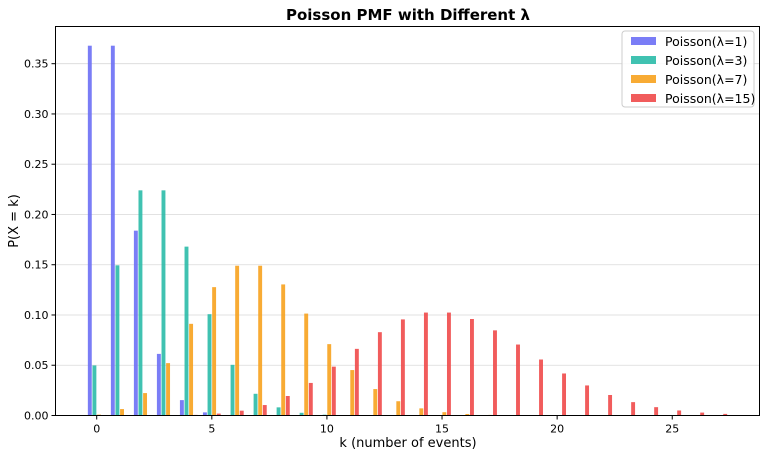 This screenshot has width=768, height=462. What do you see at coordinates (327, 429) in the screenshot?
I see `x-tick-label: 10` at bounding box center [327, 429].